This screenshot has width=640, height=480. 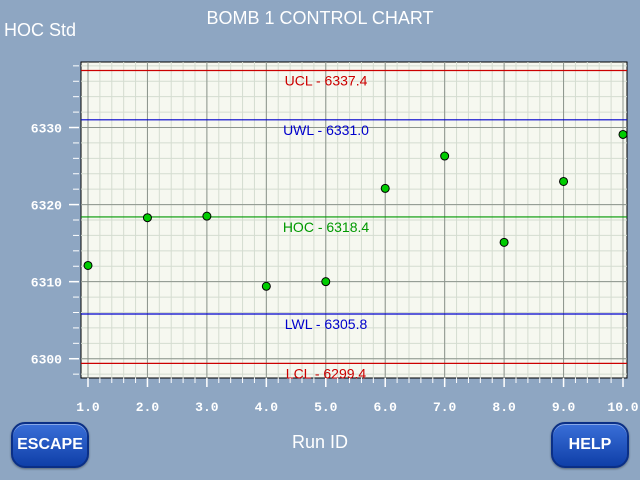 What do you see at coordinates (46, 129) in the screenshot?
I see `y-tick-label: 6330` at bounding box center [46, 129].